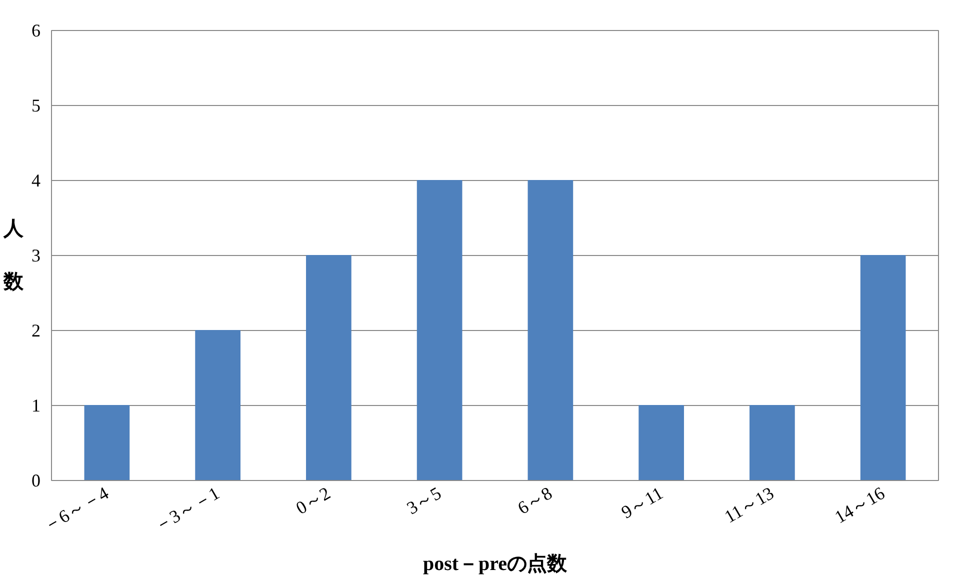 This screenshot has width=962, height=581. What do you see at coordinates (36, 480) in the screenshot?
I see `y-tick-label: 0` at bounding box center [36, 480].